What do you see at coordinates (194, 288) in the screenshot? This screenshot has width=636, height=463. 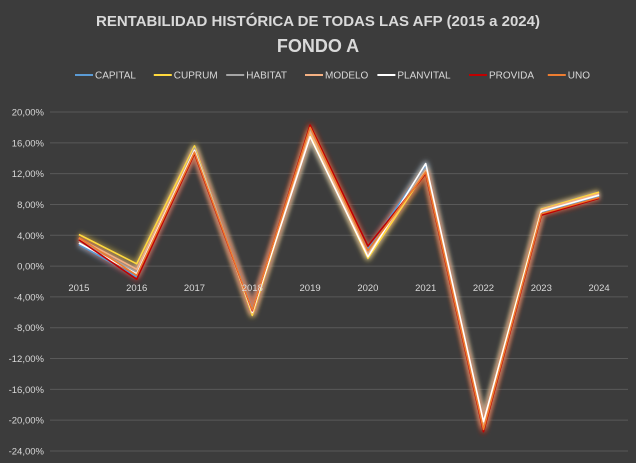 I see `x-tick-label: 2017` at bounding box center [194, 288].